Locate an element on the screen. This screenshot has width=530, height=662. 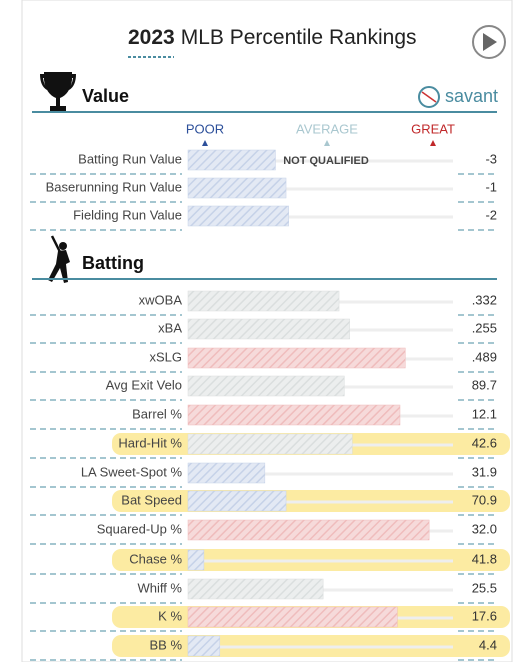
row-label: Avg Exit Velo is located at coordinates (144, 384).